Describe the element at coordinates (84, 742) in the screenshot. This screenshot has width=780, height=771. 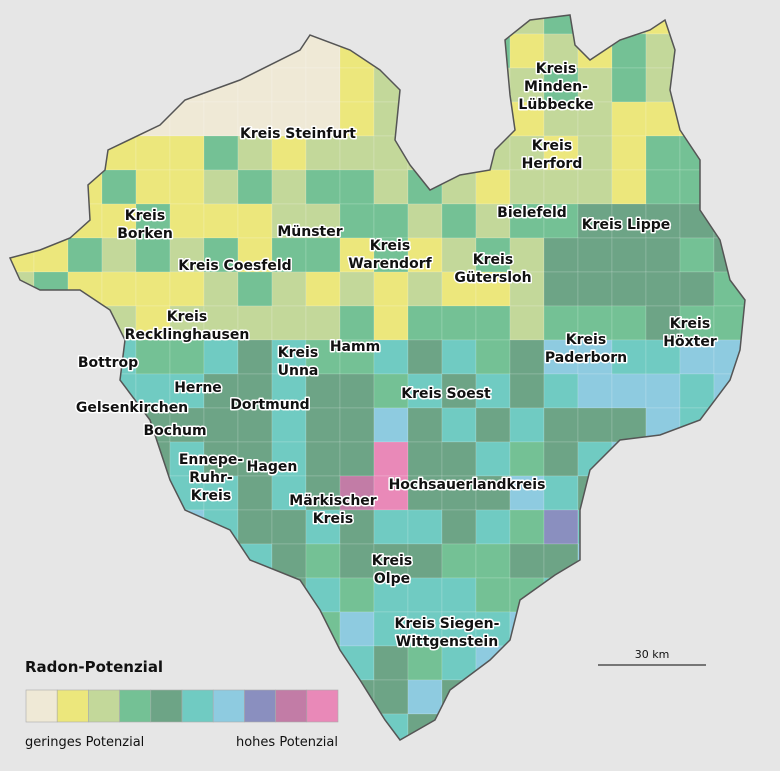
I see `legend-low: geringes Potenzial` at that location.